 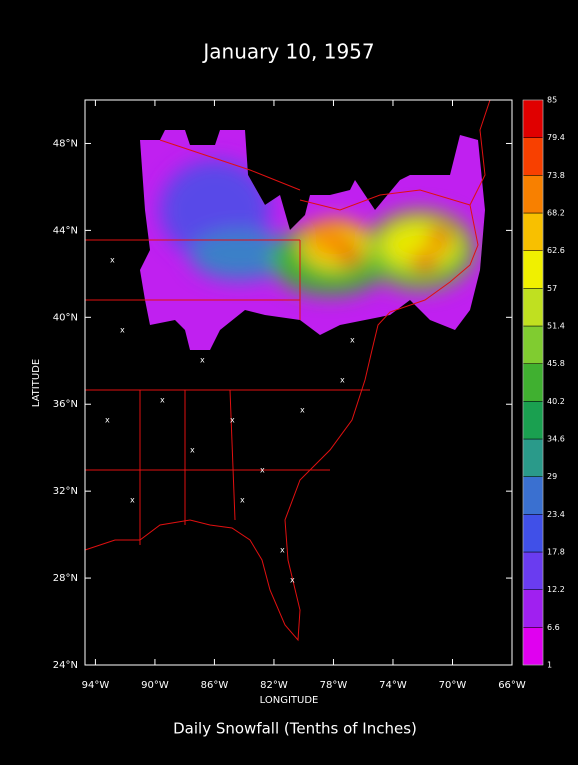 I want to click on colorbar-frame, so click(x=533, y=382).